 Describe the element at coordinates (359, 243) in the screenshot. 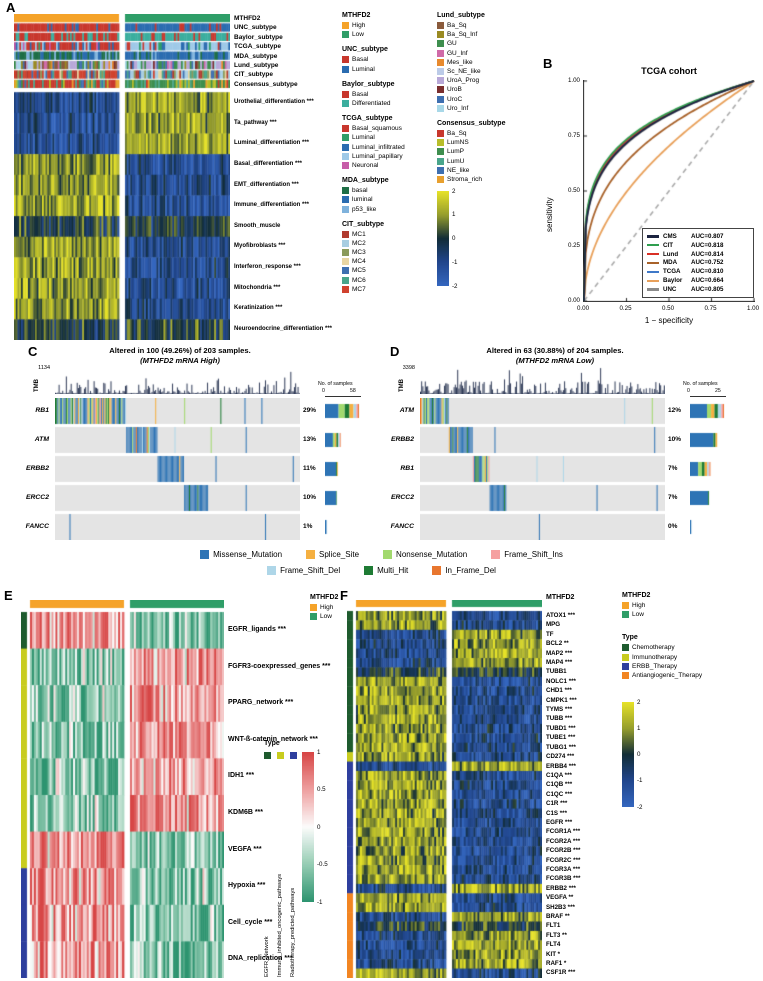

I see `legend-item-label: MC2` at that location.